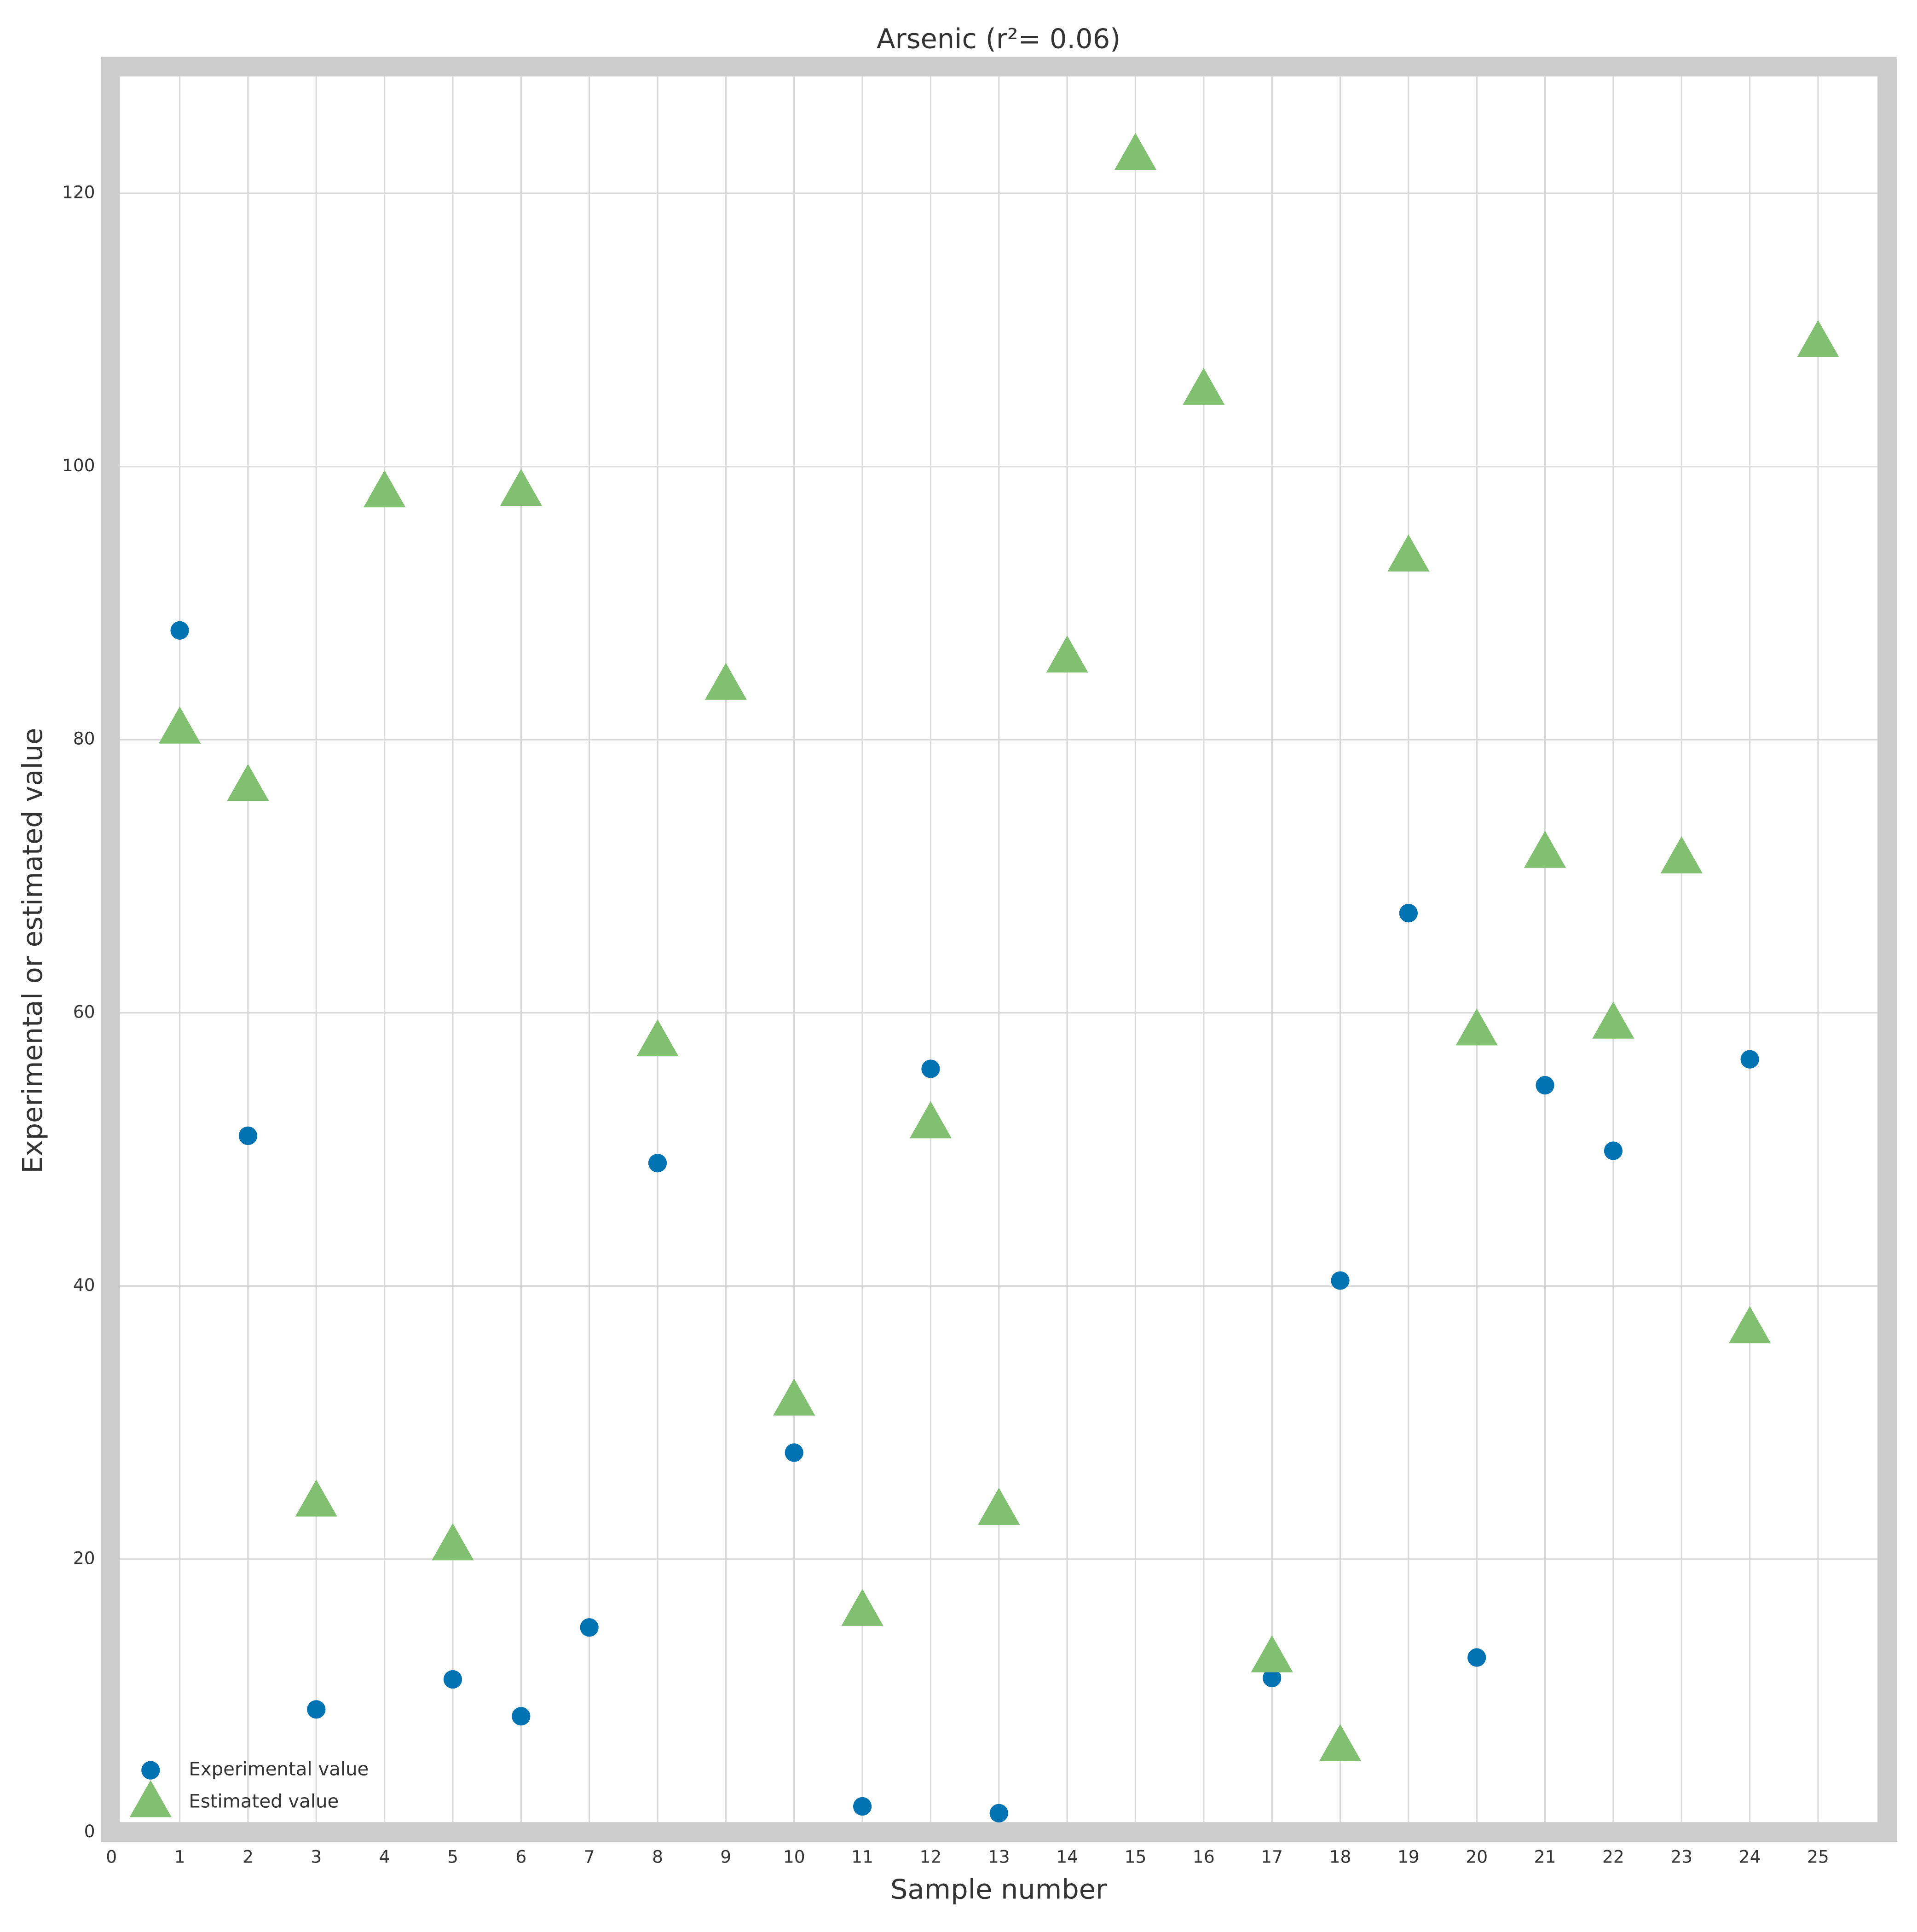  I want to click on x-tick-label: 9, so click(725, 1857).